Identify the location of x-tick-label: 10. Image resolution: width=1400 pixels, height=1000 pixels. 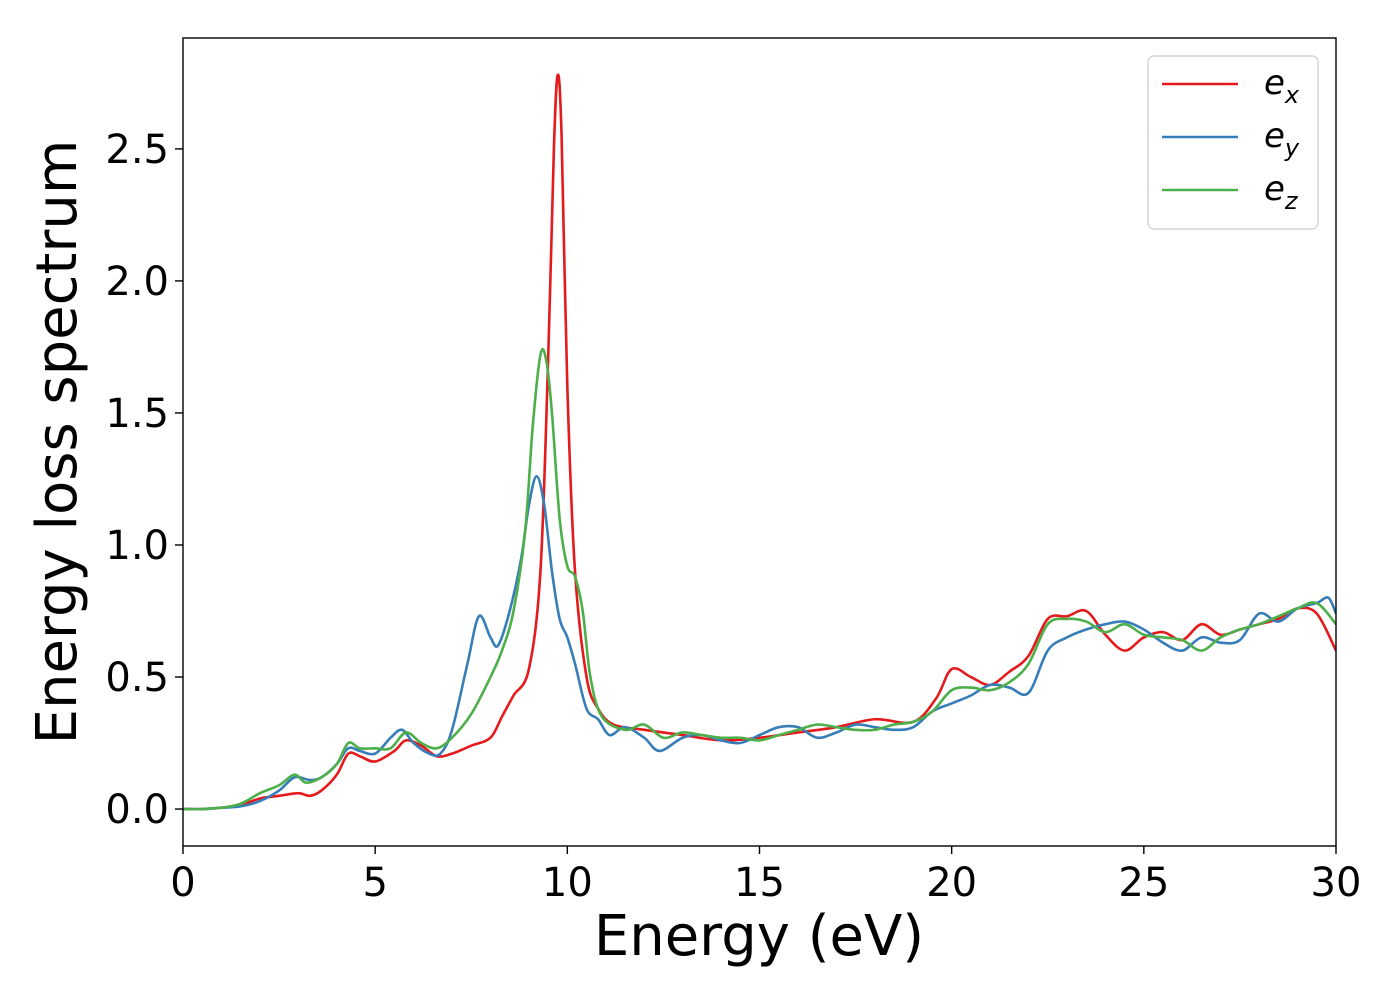
(567, 883).